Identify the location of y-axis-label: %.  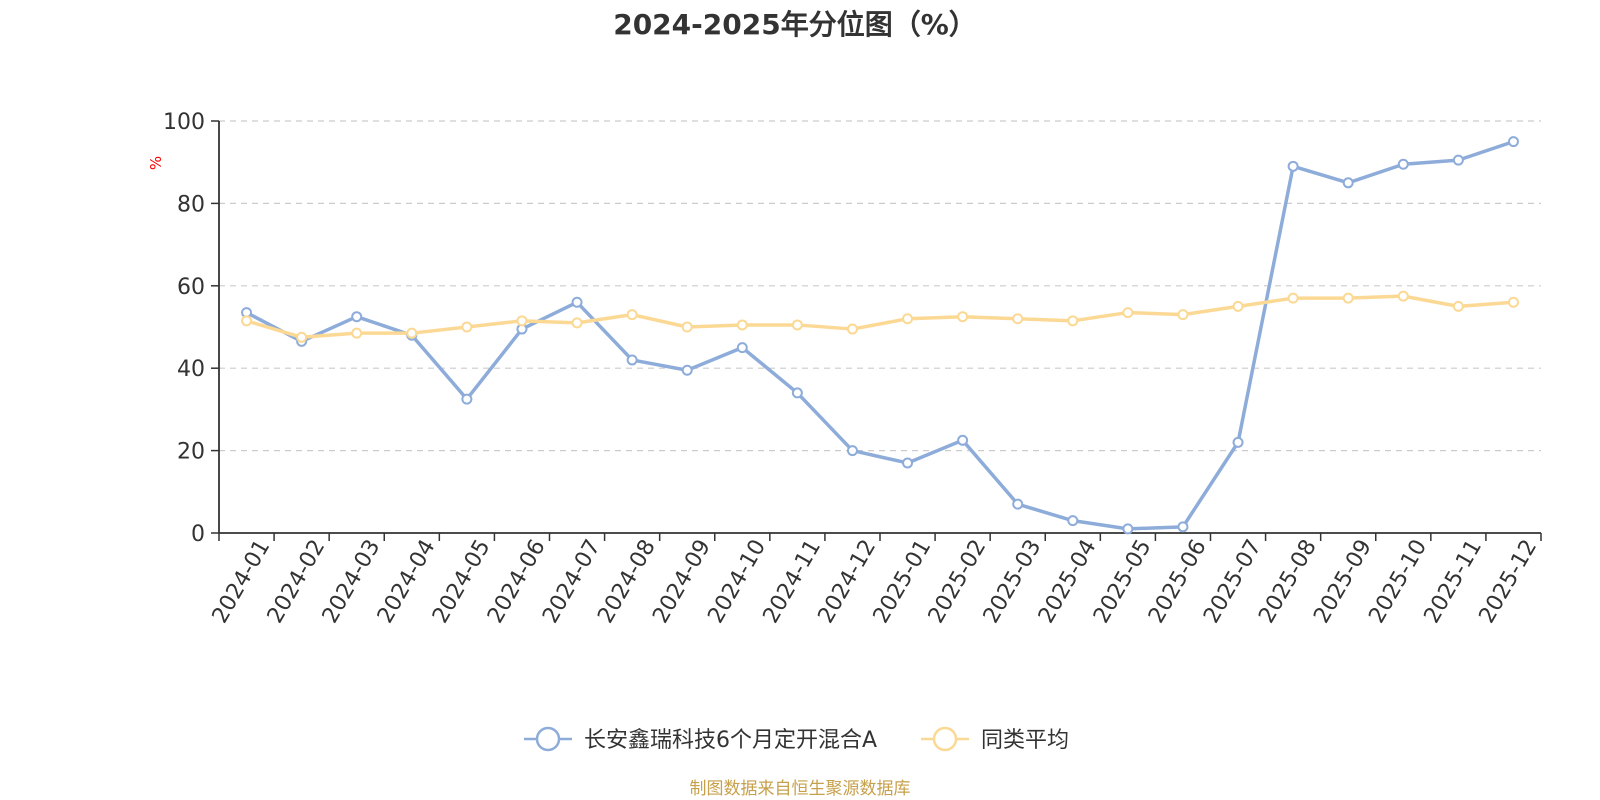
(156, 163).